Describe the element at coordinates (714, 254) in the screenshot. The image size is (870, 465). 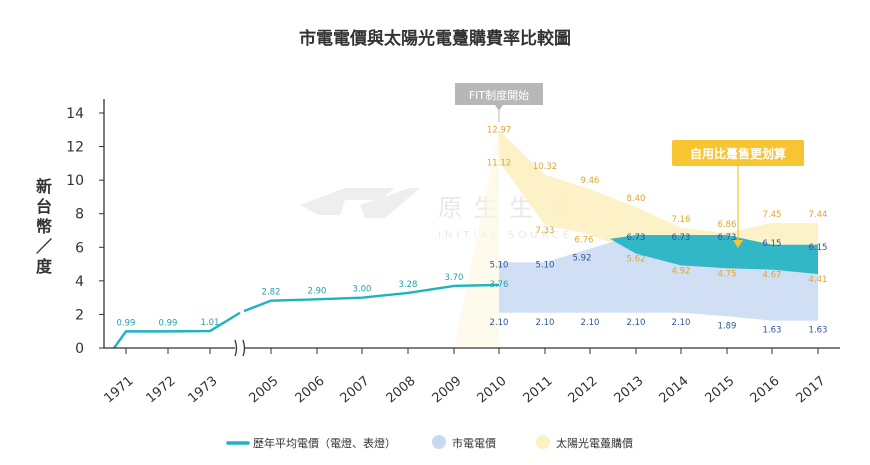
I see `self-use-advantage-area` at that location.